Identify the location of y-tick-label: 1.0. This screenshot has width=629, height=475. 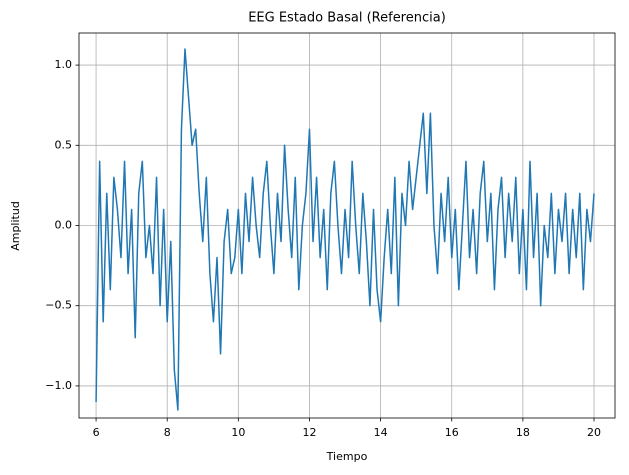
(64, 64).